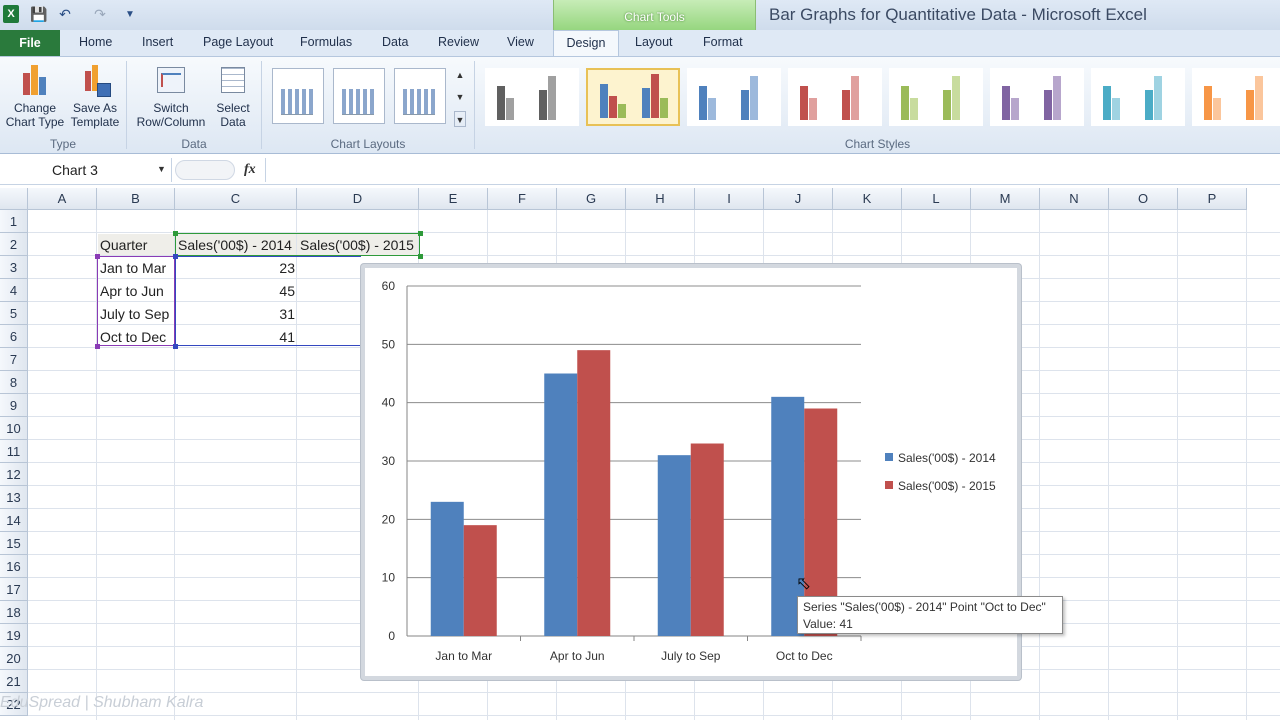 Image resolution: width=1280 pixels, height=720 pixels. Describe the element at coordinates (14, 497) in the screenshot. I see `row-header-13: 13` at that location.